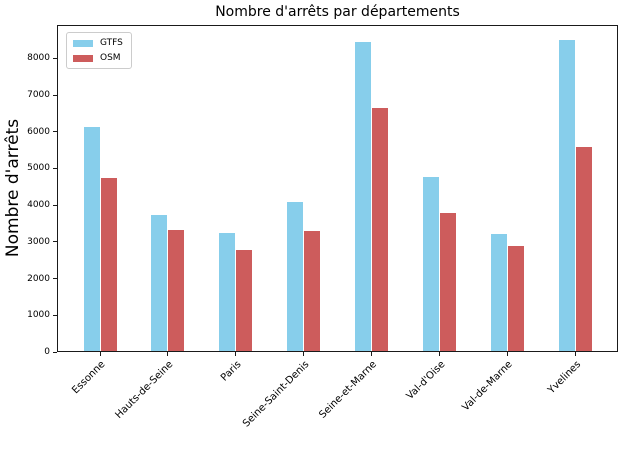 The image size is (627, 451). Describe the element at coordinates (83, 58) in the screenshot. I see `legend-swatch-osm` at that location.